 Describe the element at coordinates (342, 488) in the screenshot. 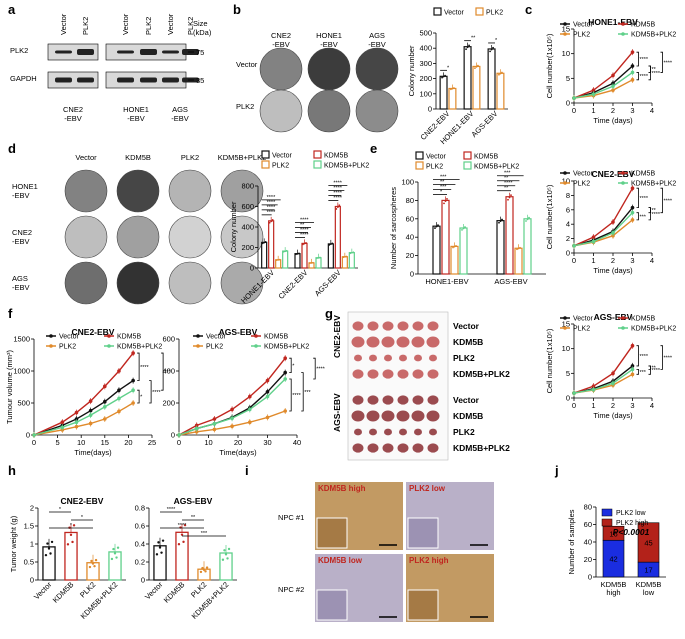

I see `ihc-label: KDM5B high` at that location.